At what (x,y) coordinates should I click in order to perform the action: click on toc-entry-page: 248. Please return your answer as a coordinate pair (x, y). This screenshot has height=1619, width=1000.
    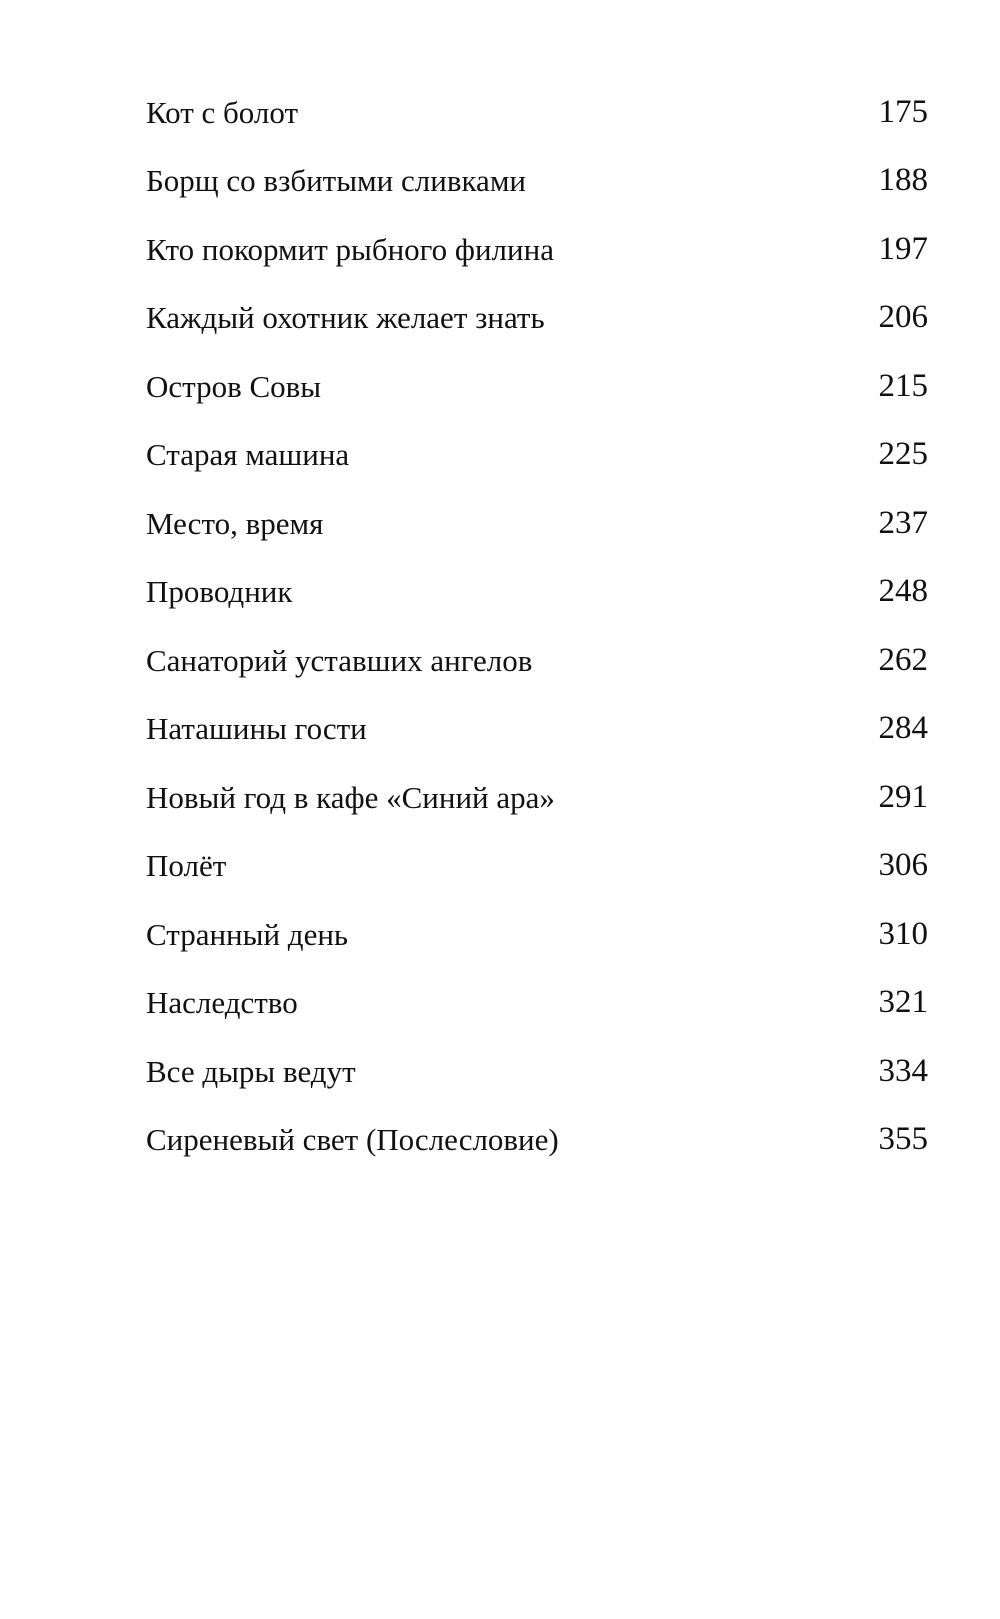
    Looking at the image, I should click on (903, 591).